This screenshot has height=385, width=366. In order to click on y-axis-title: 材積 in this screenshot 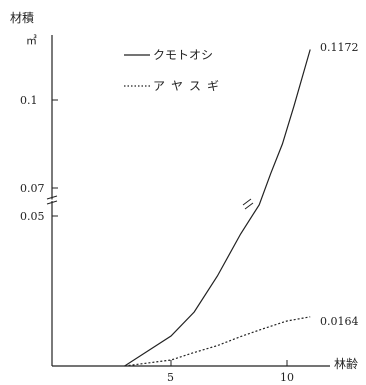, I will do `click(22, 17)`.